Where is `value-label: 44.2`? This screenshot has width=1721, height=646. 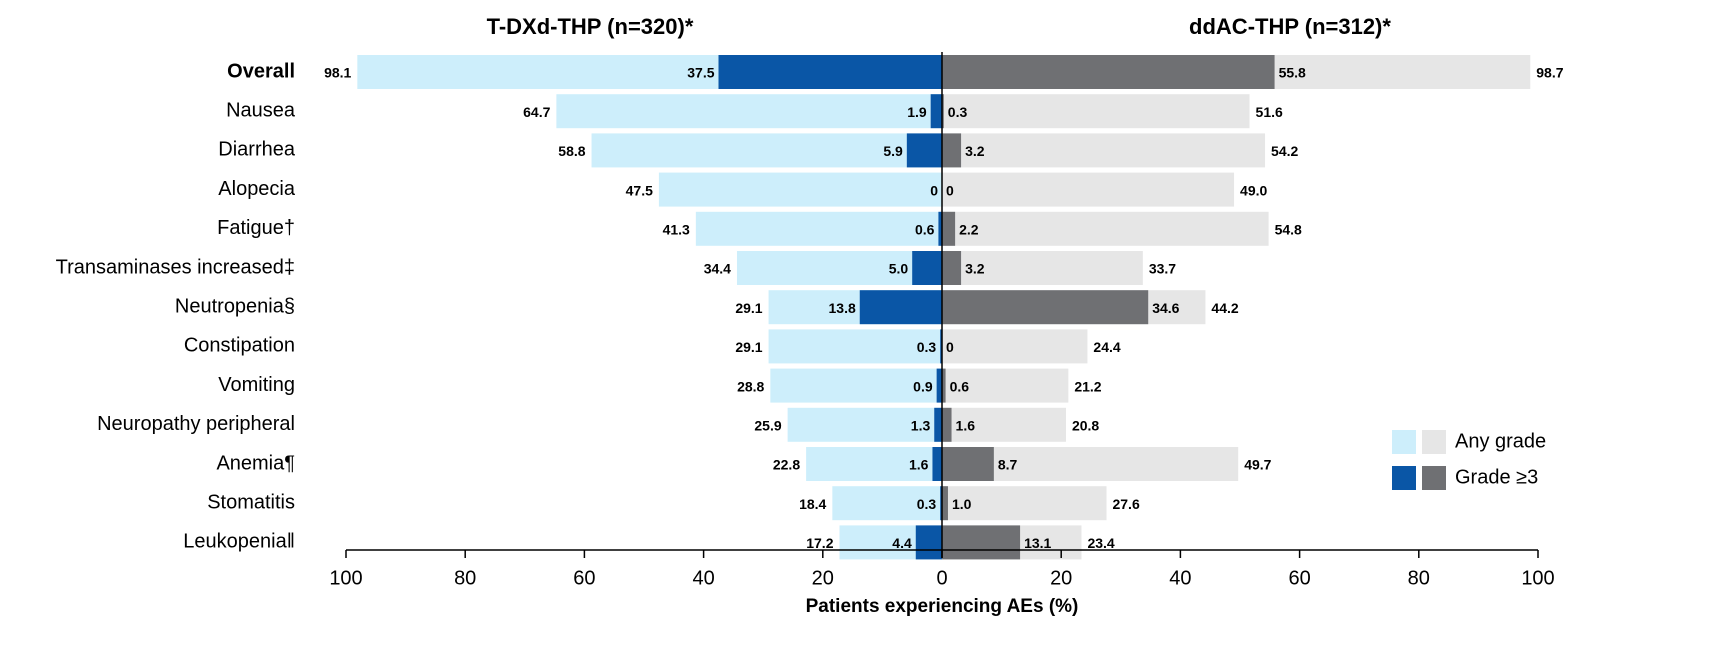
value-label: 44.2 is located at coordinates (1224, 308).